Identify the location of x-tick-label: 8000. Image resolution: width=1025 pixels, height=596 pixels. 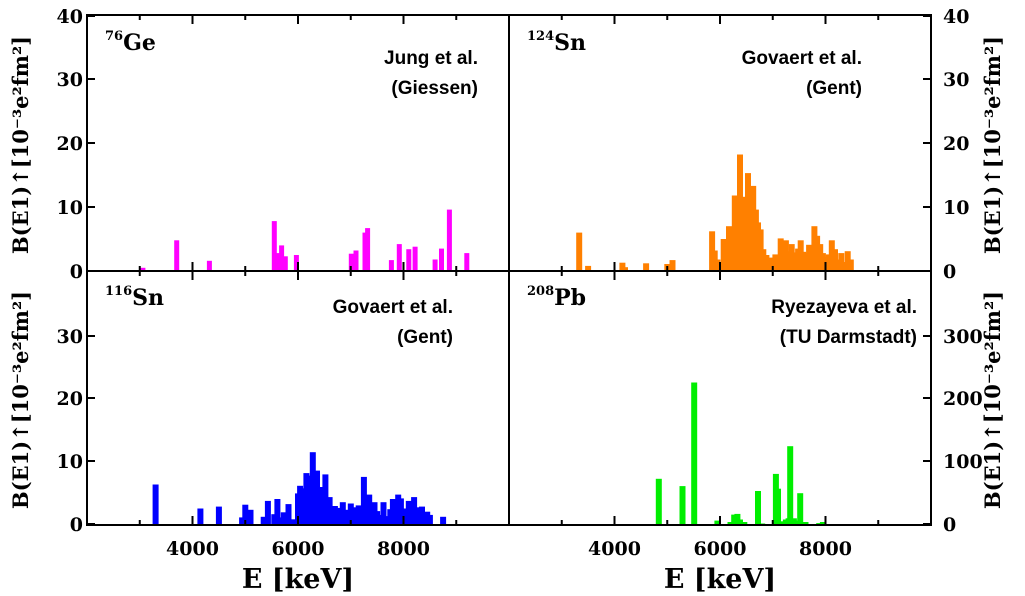
(403, 549).